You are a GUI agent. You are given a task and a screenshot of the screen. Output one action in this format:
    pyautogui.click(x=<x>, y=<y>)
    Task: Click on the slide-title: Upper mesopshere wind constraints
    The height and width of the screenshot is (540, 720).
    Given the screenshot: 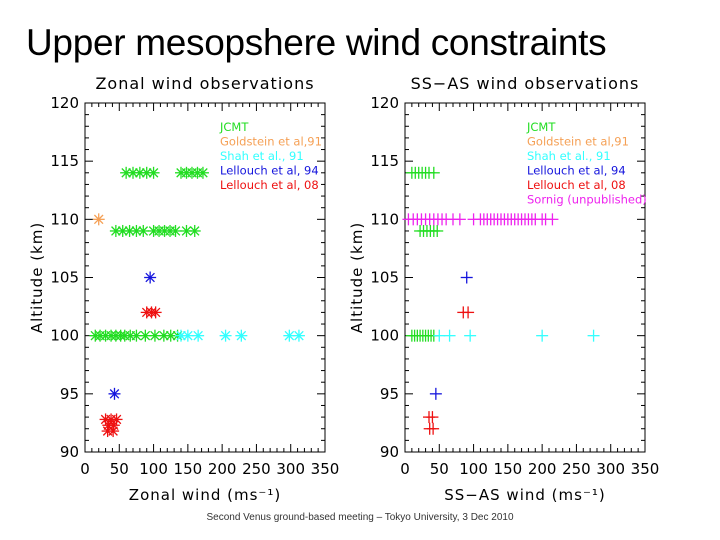 What is the action you would take?
    pyautogui.click(x=316, y=42)
    